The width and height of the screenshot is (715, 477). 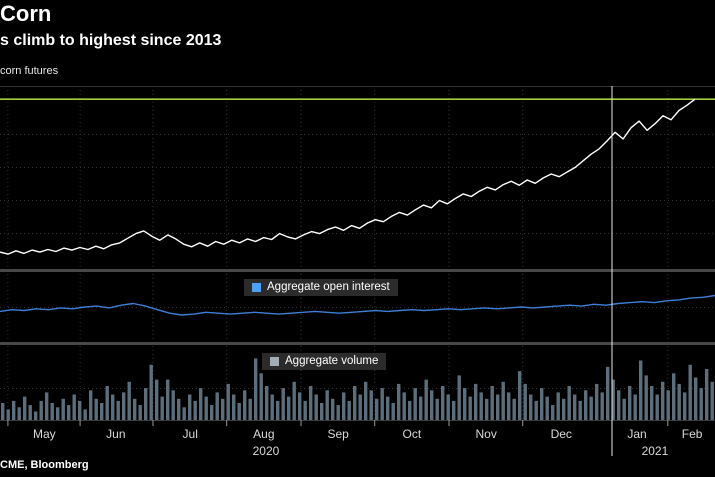 What do you see at coordinates (357, 389) in the screenshot?
I see `volume-bars` at bounding box center [357, 389].